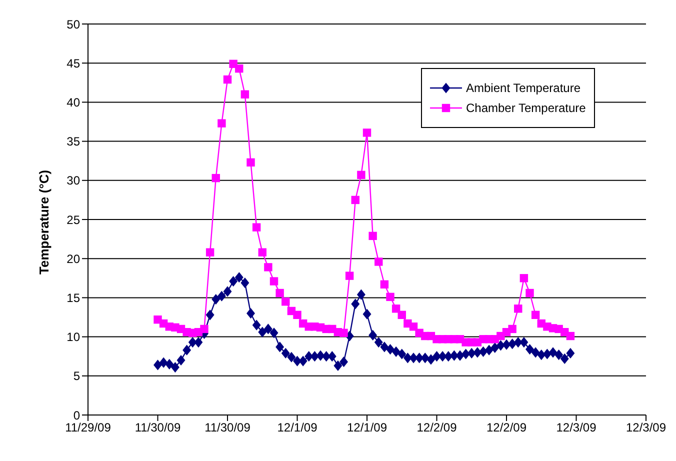  Describe the element at coordinates (73, 102) in the screenshot. I see `y-tick-label: 40` at that location.